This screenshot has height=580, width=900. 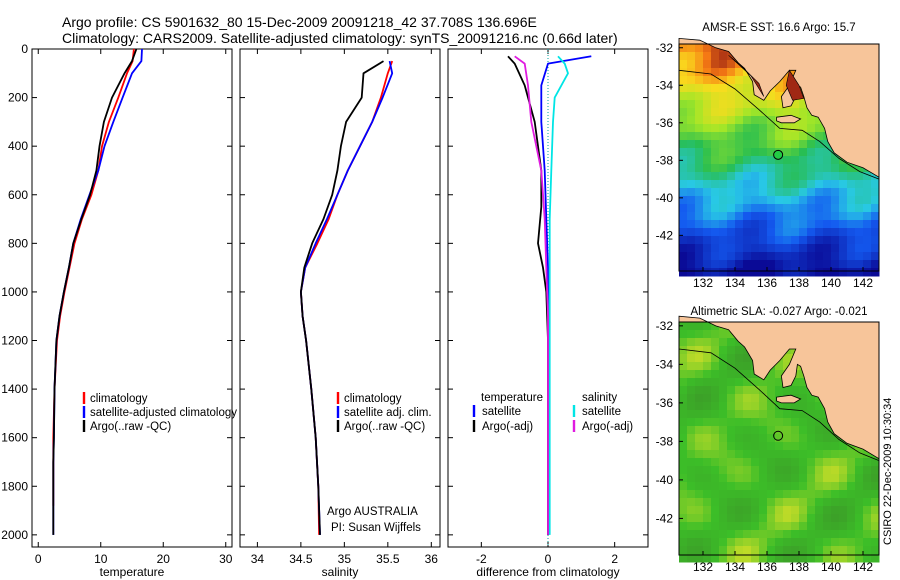 I want to click on temperature-ytick-label: 400, so click(x=18, y=146).